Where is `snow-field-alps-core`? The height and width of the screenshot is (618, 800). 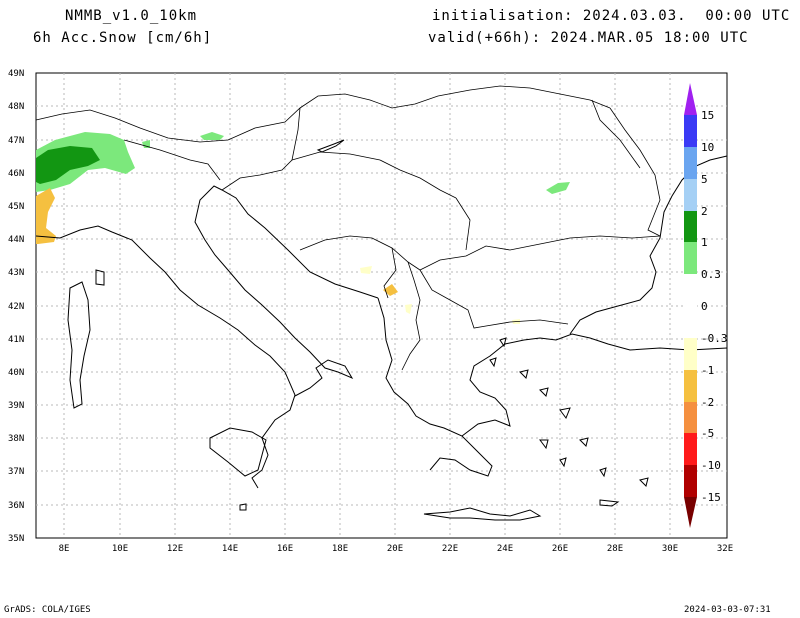 snow-field-alps-core is located at coordinates (68, 165).